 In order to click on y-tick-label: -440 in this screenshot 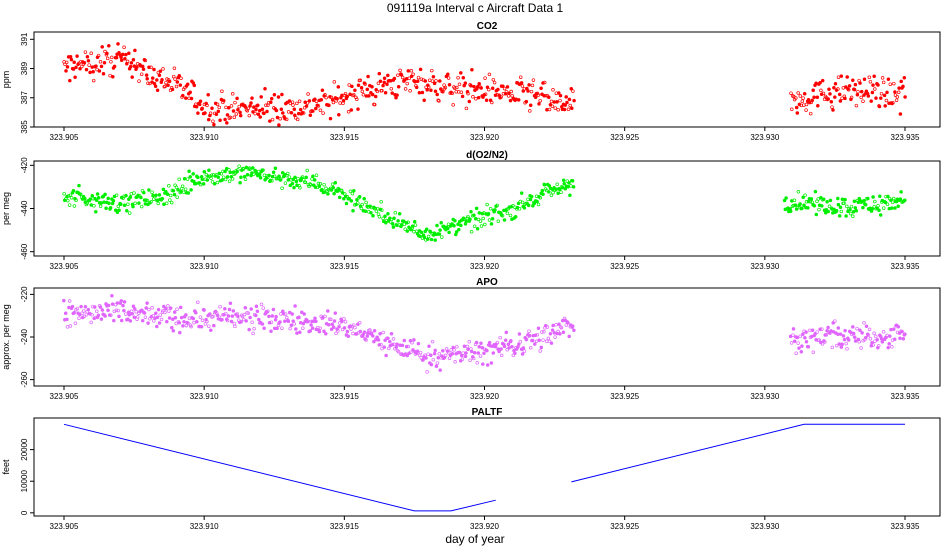, I will do `click(24, 208)`.